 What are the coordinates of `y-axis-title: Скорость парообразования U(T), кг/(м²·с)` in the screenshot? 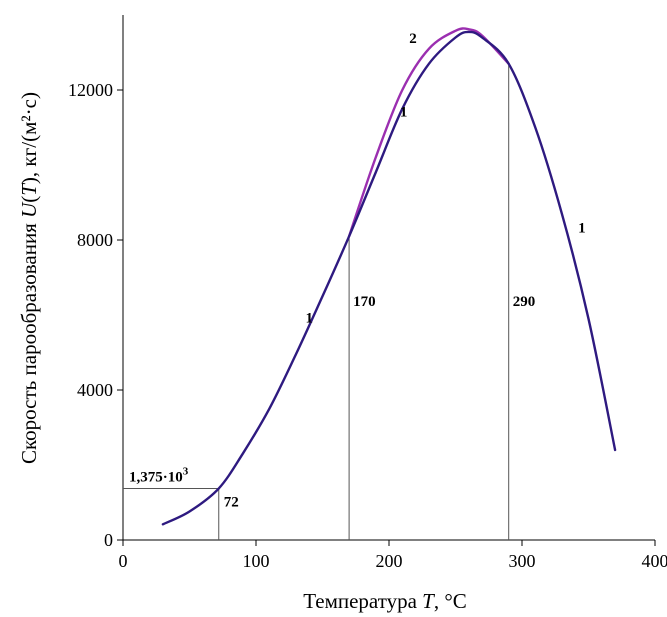 It's located at (29, 278).